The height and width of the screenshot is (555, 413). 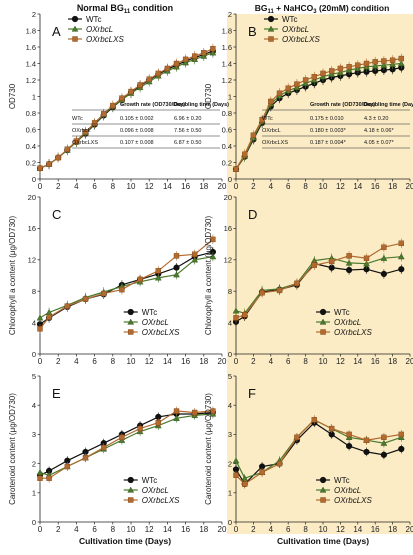 I want to click on y-tick-label: 3, so click(x=34, y=434).